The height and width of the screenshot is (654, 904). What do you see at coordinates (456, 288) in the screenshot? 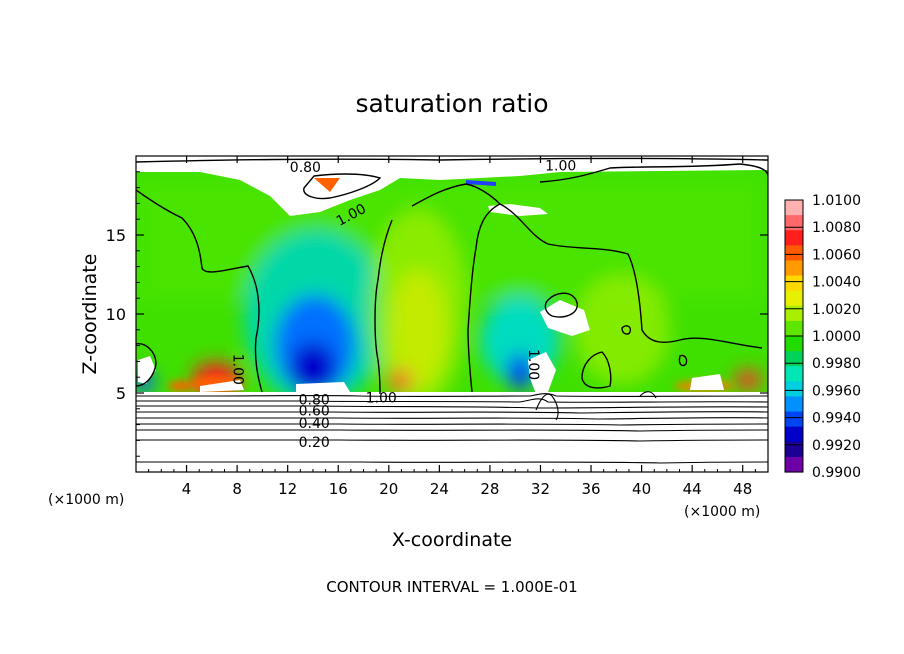
I see `contour-1-00-center` at bounding box center [456, 288].